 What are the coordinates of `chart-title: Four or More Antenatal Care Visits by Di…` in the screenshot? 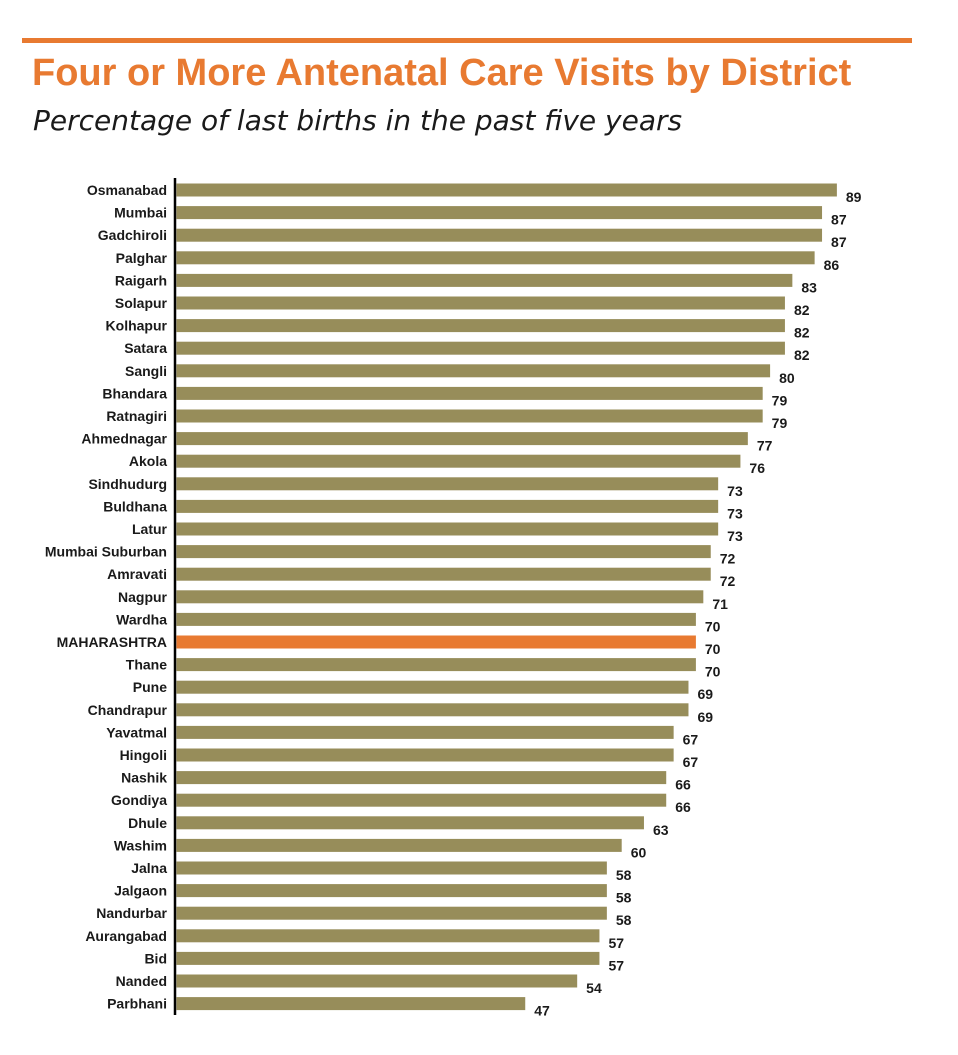 It's located at (442, 73).